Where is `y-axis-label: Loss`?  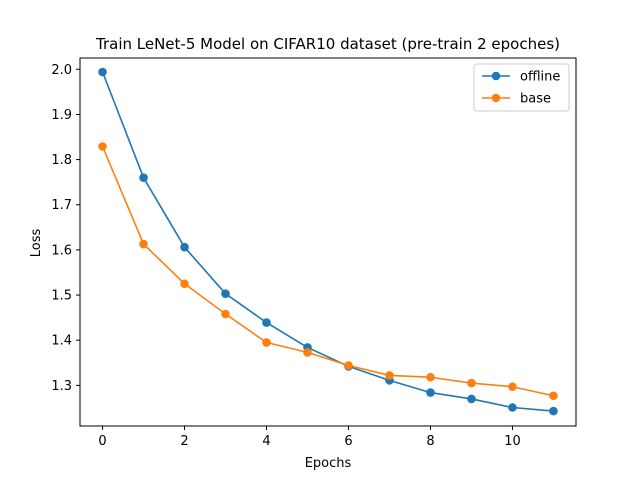
y-axis-label: Loss is located at coordinates (36, 243).